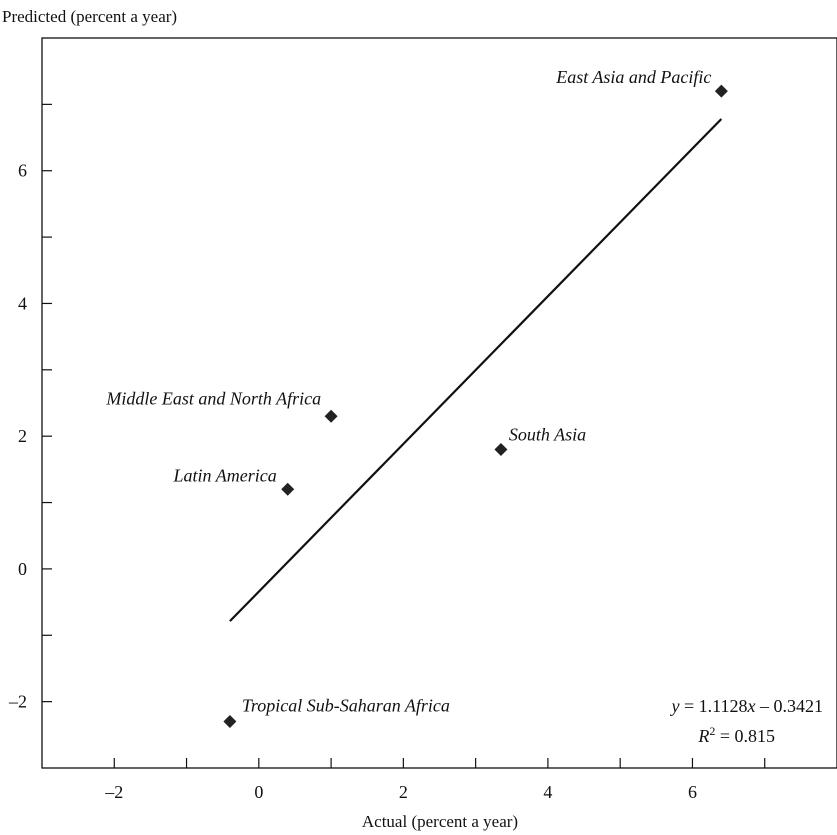 The image size is (837, 835). What do you see at coordinates (22, 303) in the screenshot?
I see `y-tick-label: 4` at bounding box center [22, 303].